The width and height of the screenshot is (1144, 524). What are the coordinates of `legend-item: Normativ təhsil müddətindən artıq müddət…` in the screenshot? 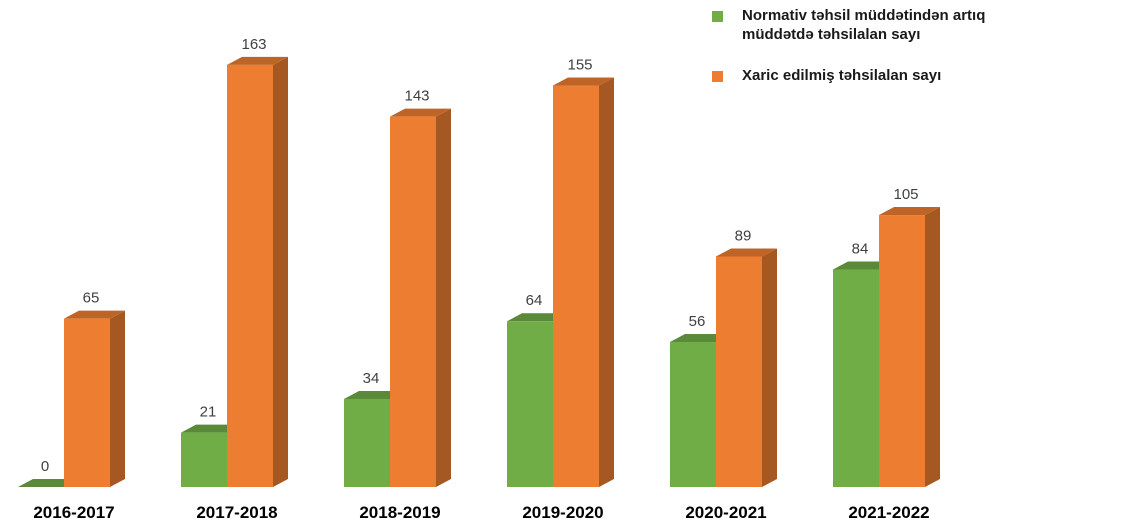 It's located at (877, 25).